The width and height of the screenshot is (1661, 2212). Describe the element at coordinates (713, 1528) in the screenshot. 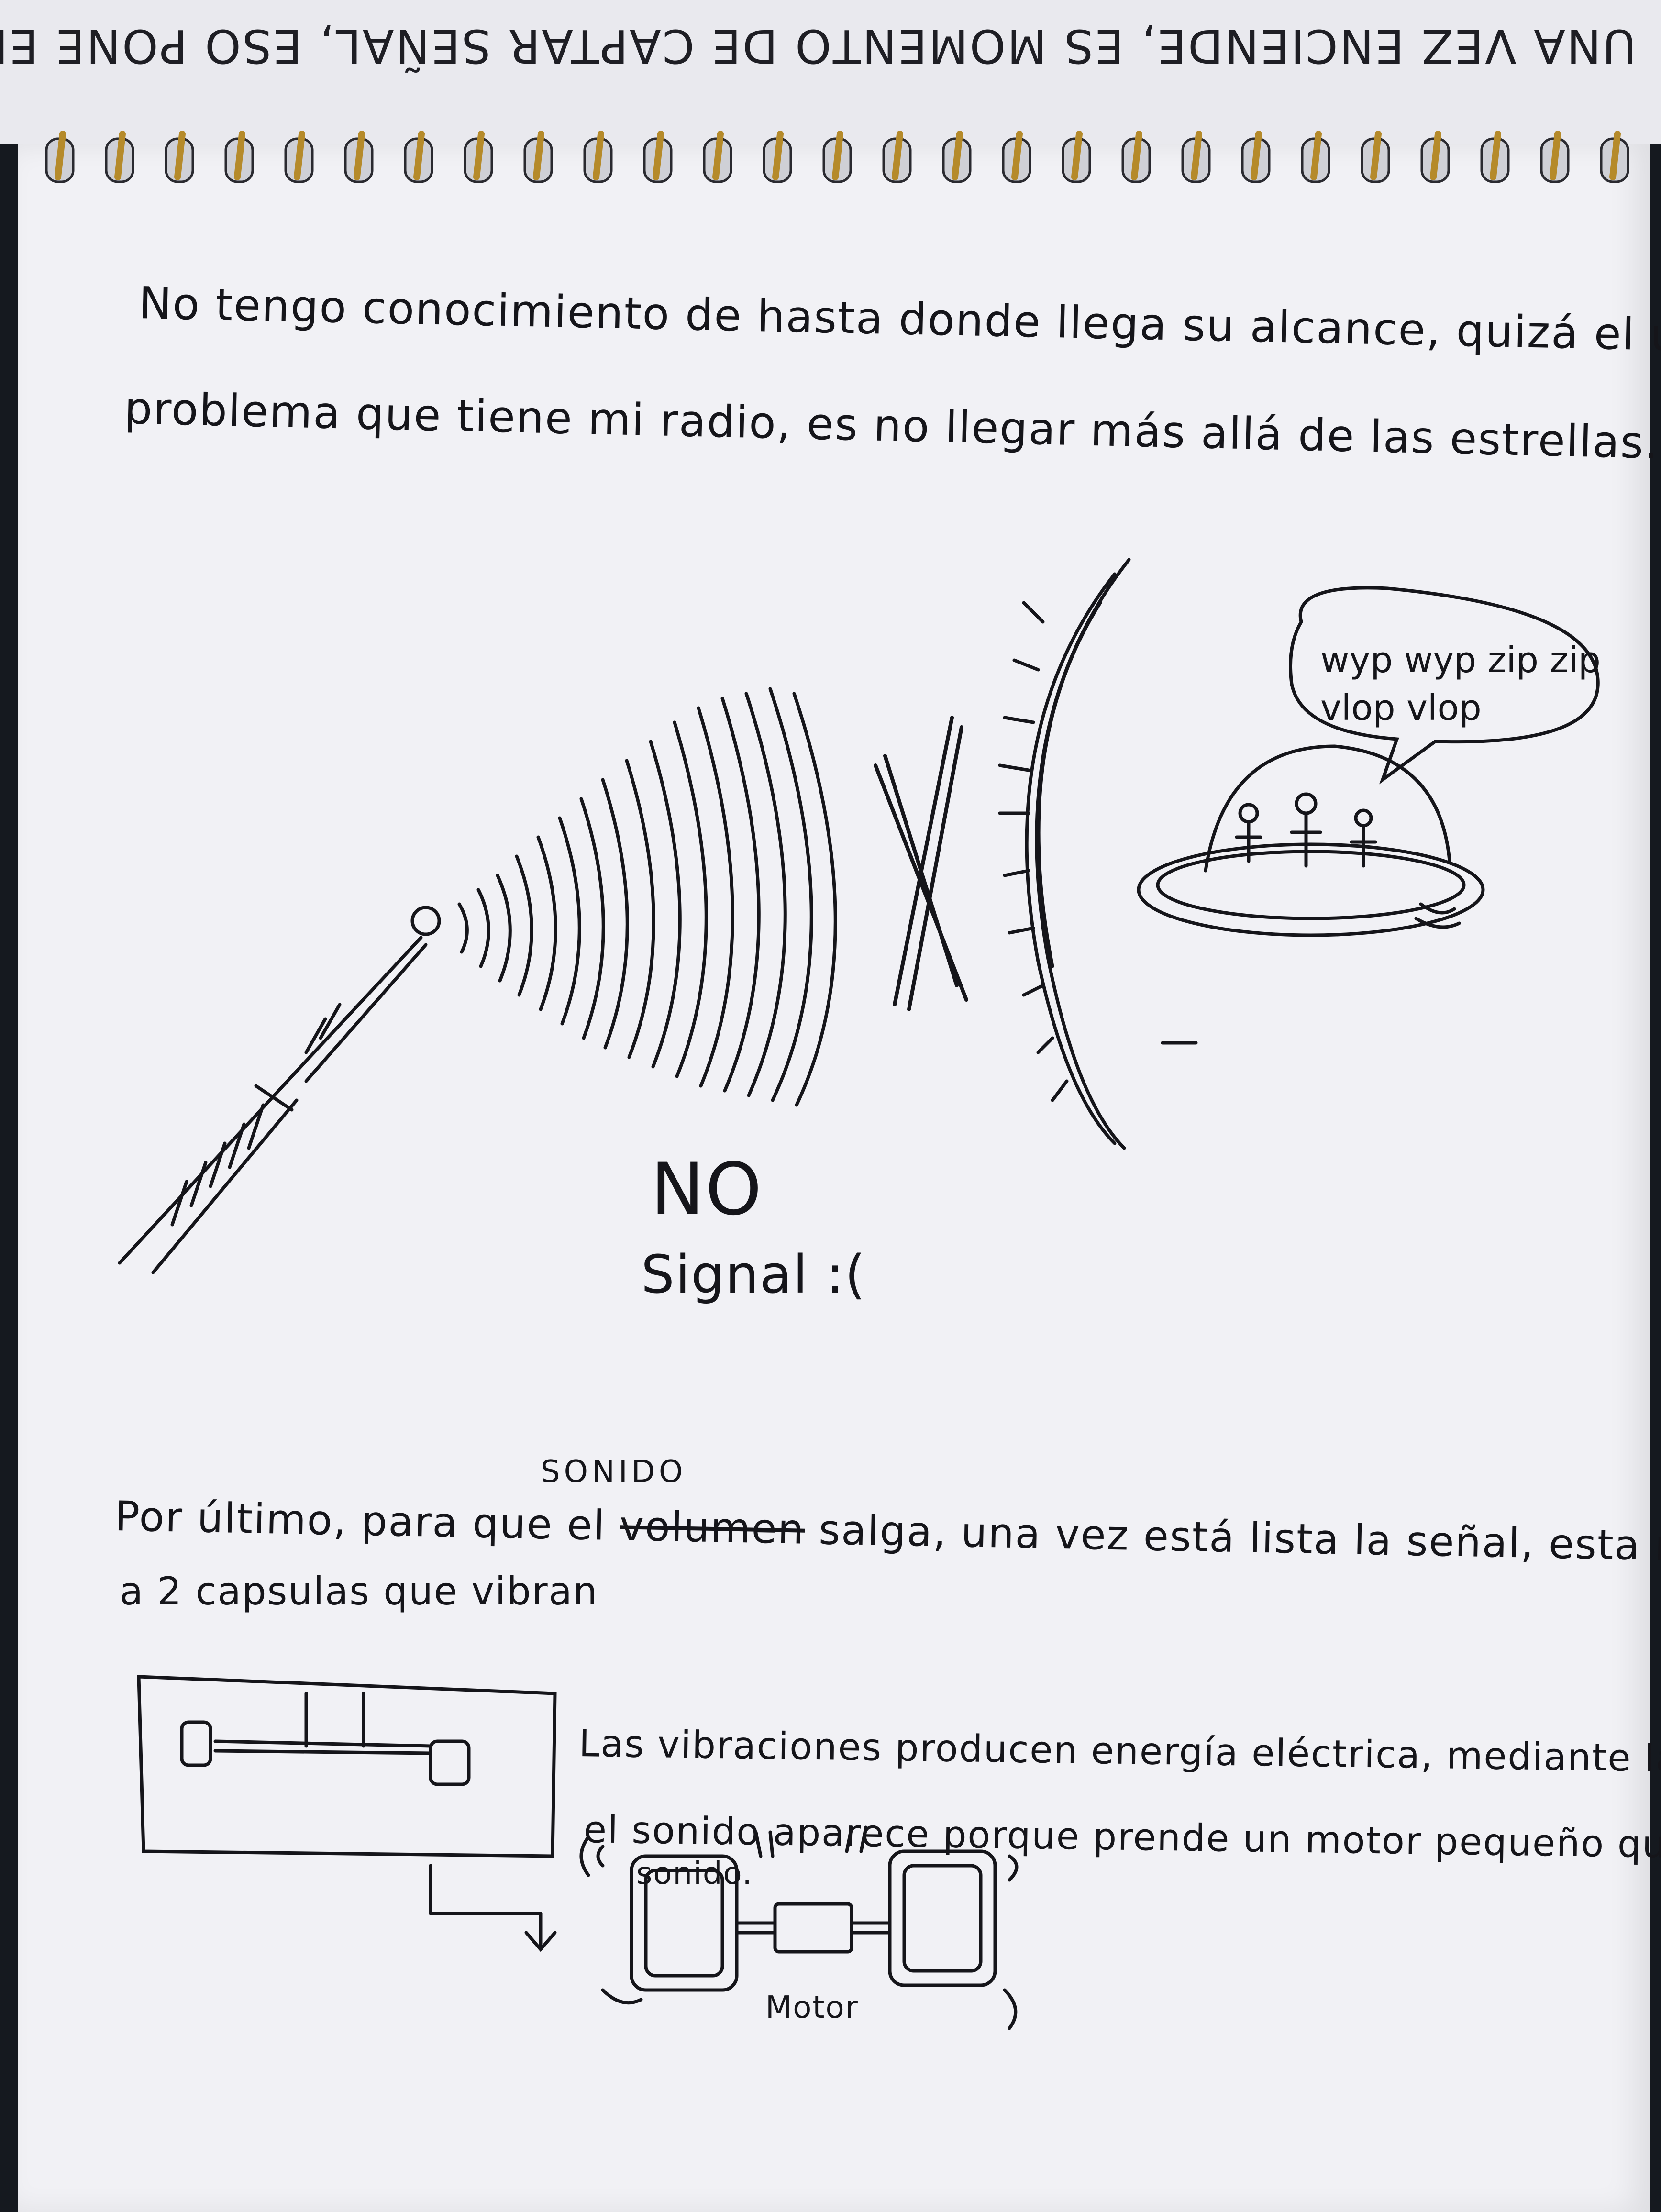

I see `struck-word: volumen` at that location.